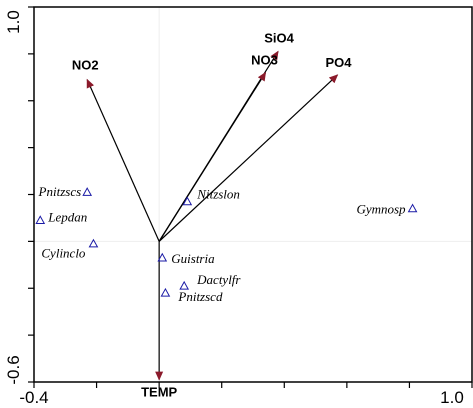  I want to click on species-marker-pnitzscd, so click(165, 292).